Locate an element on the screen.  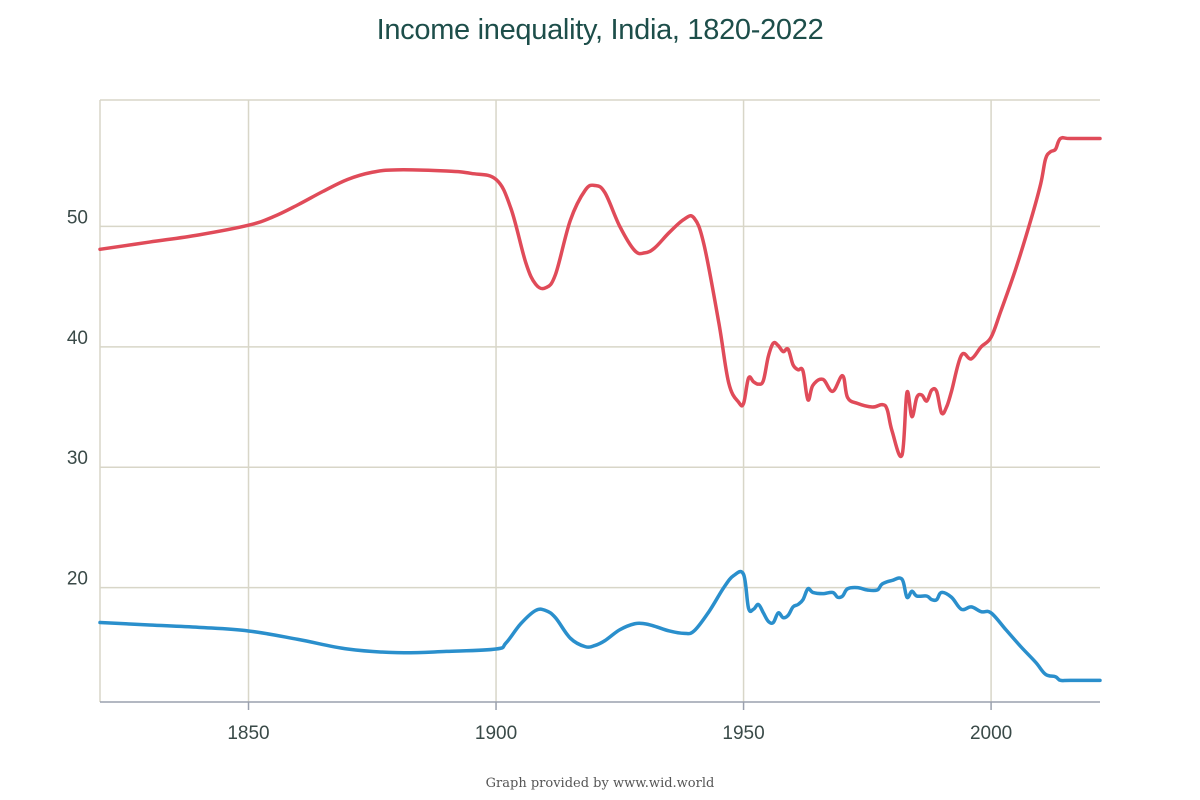
y-tick-label-40: 40 is located at coordinates (77, 338).